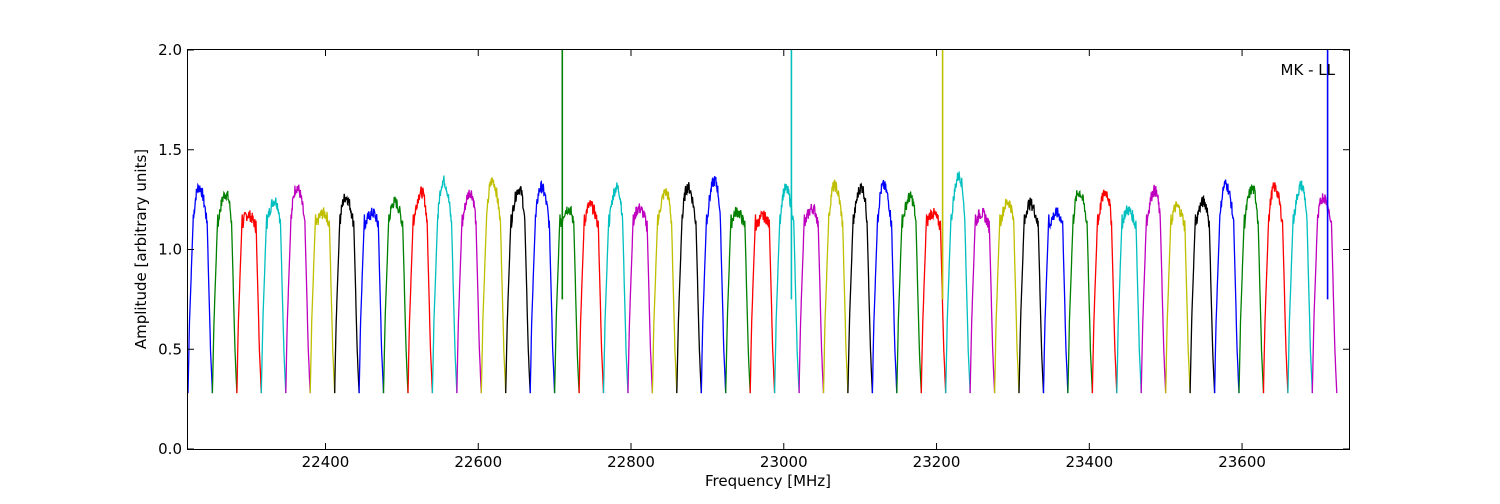 The height and width of the screenshot is (504, 1500). What do you see at coordinates (478, 462) in the screenshot?
I see `x-tick-label: 22600` at bounding box center [478, 462].